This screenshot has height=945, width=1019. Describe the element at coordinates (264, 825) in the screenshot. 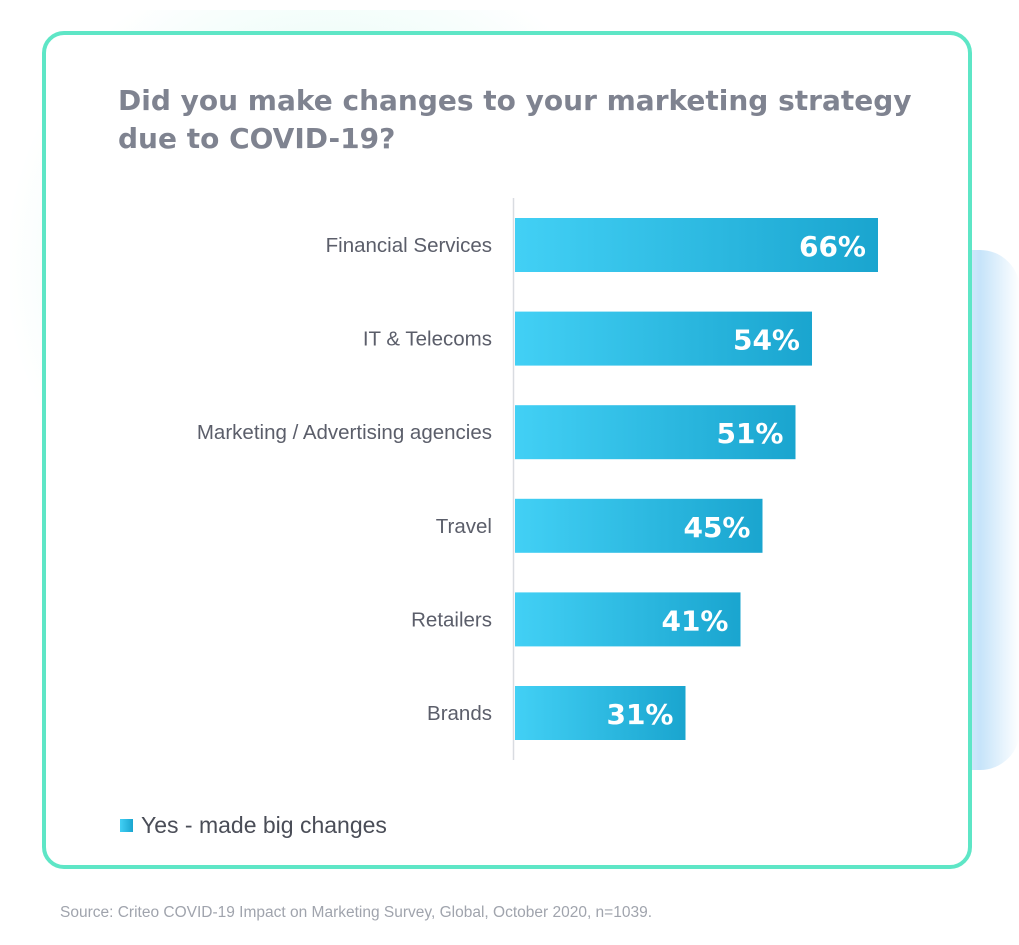

I see `legend-label: Yes - made big changes` at that location.